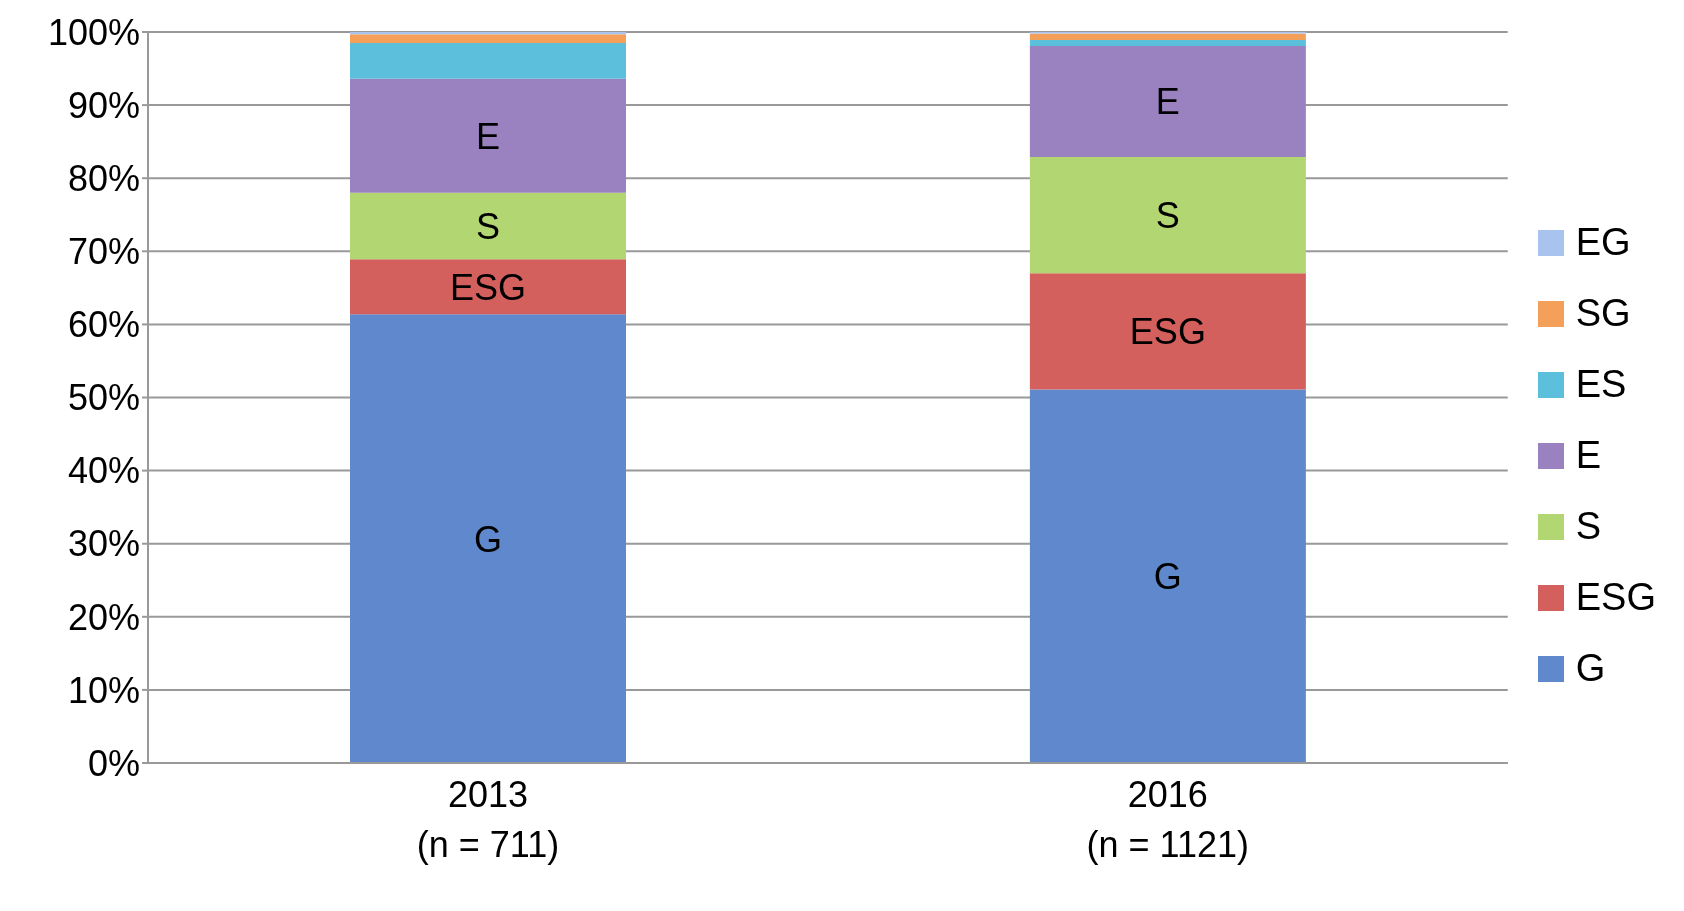  What do you see at coordinates (113, 763) in the screenshot?
I see `y-tick-label: 0%` at bounding box center [113, 763].